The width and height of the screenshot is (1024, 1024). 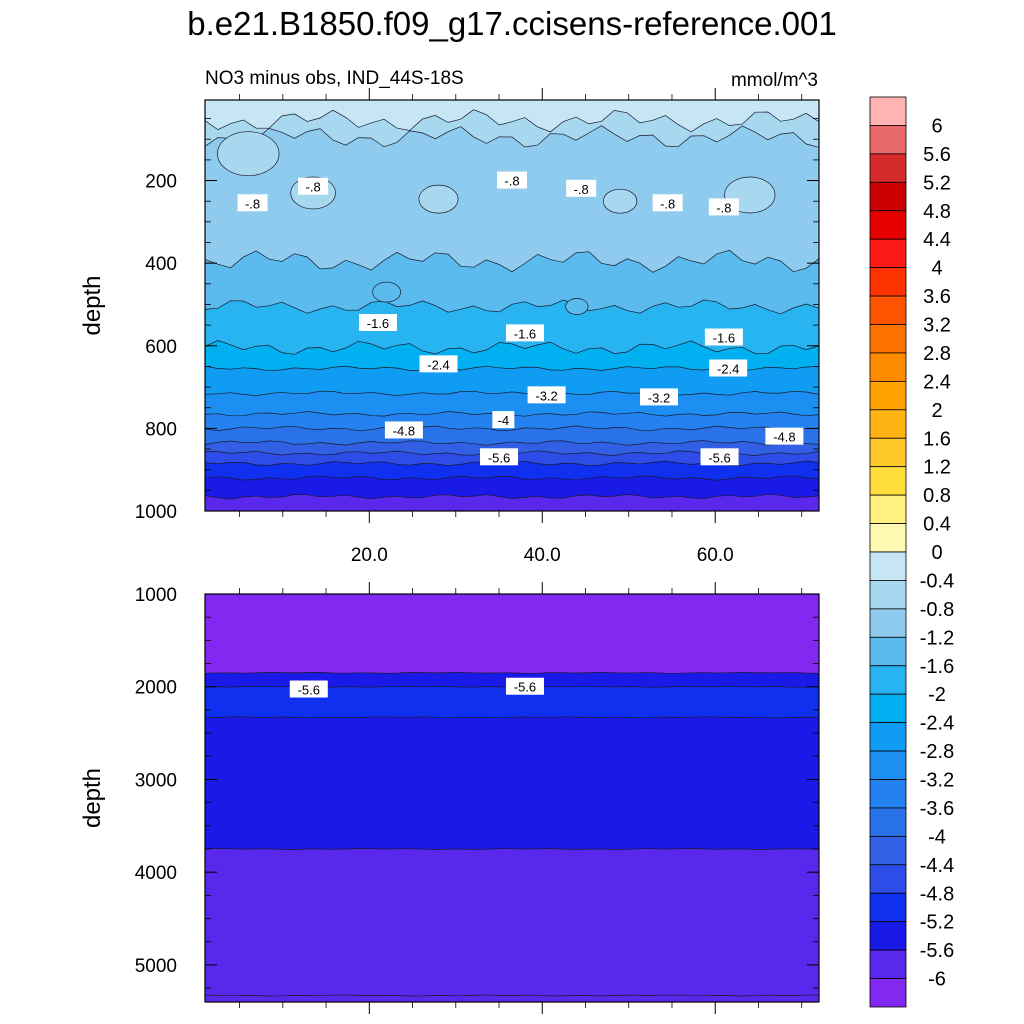 What do you see at coordinates (937, 667) in the screenshot?
I see `colorbar-label: -1.6` at bounding box center [937, 667].